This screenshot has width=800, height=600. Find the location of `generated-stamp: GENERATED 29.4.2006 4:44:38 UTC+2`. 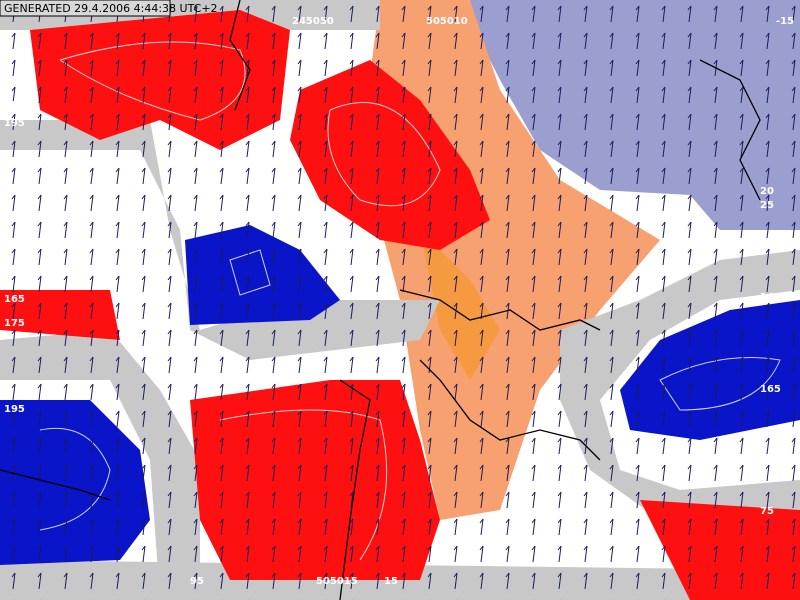

generated-stamp: GENERATED 29.4.2006 4:44:38 UTC+2 is located at coordinates (111, 8).